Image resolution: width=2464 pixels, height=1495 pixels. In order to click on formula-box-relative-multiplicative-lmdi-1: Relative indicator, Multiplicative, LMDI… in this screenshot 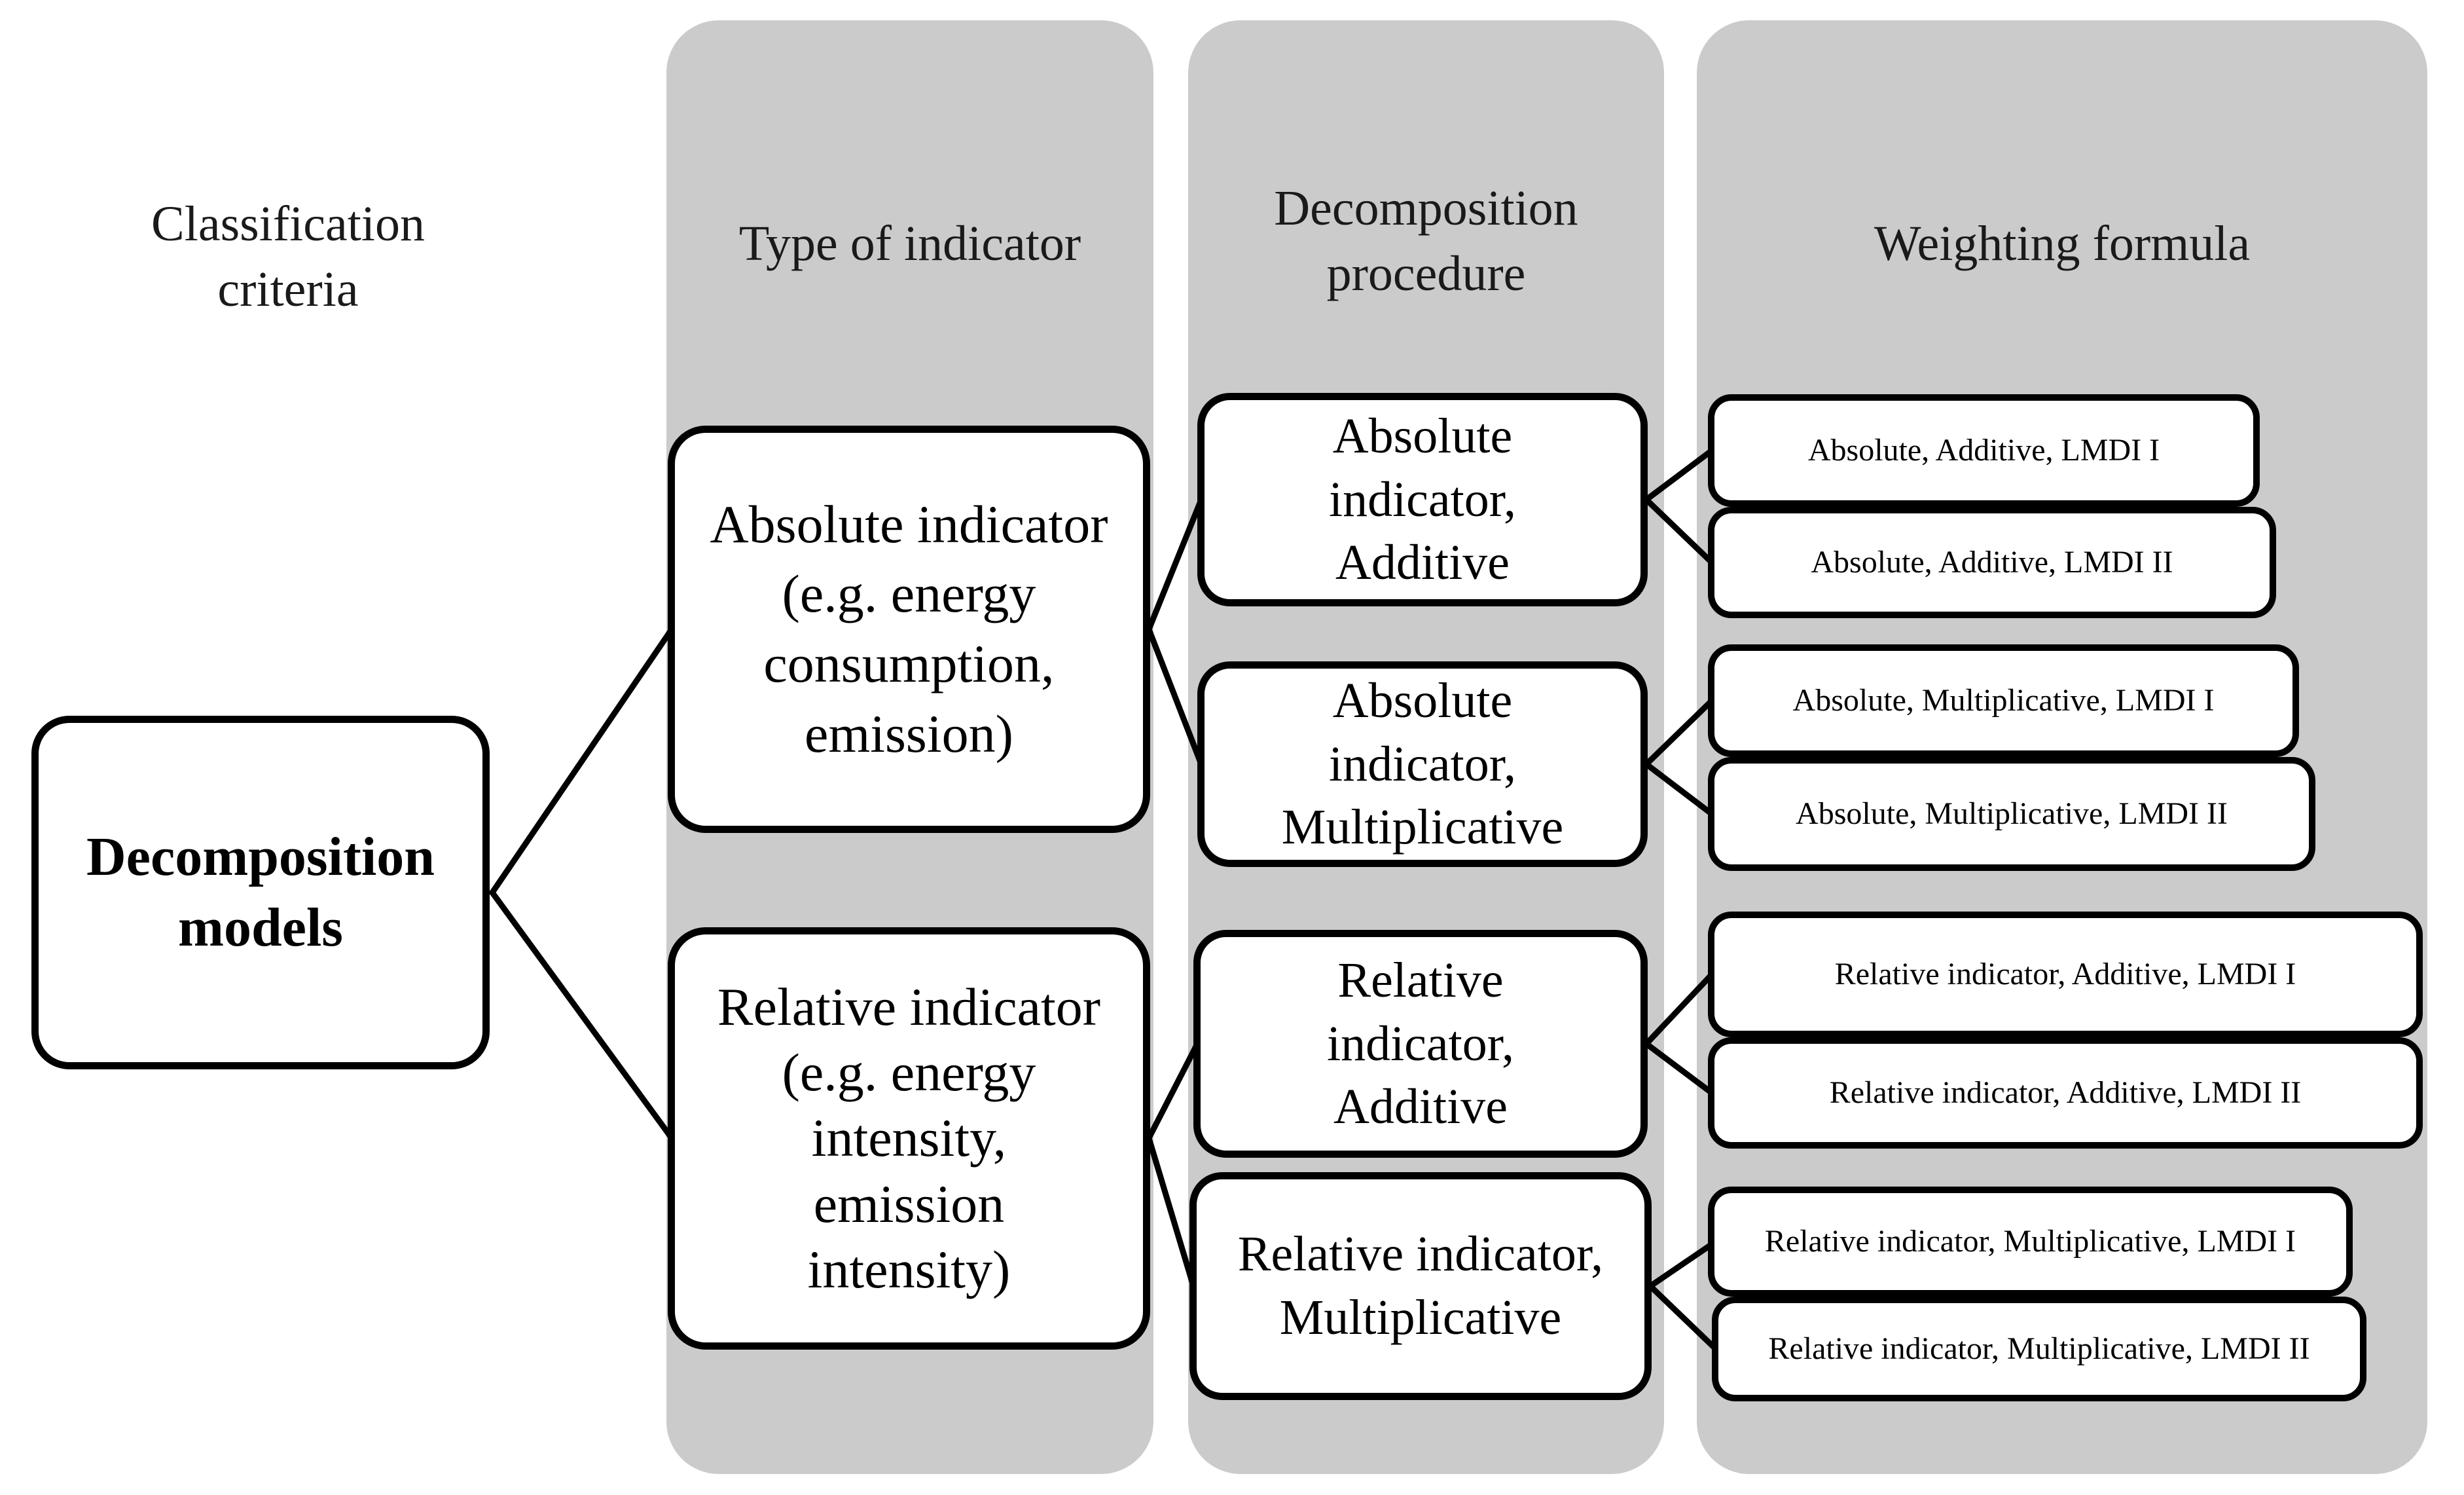, I will do `click(2030, 1242)`.